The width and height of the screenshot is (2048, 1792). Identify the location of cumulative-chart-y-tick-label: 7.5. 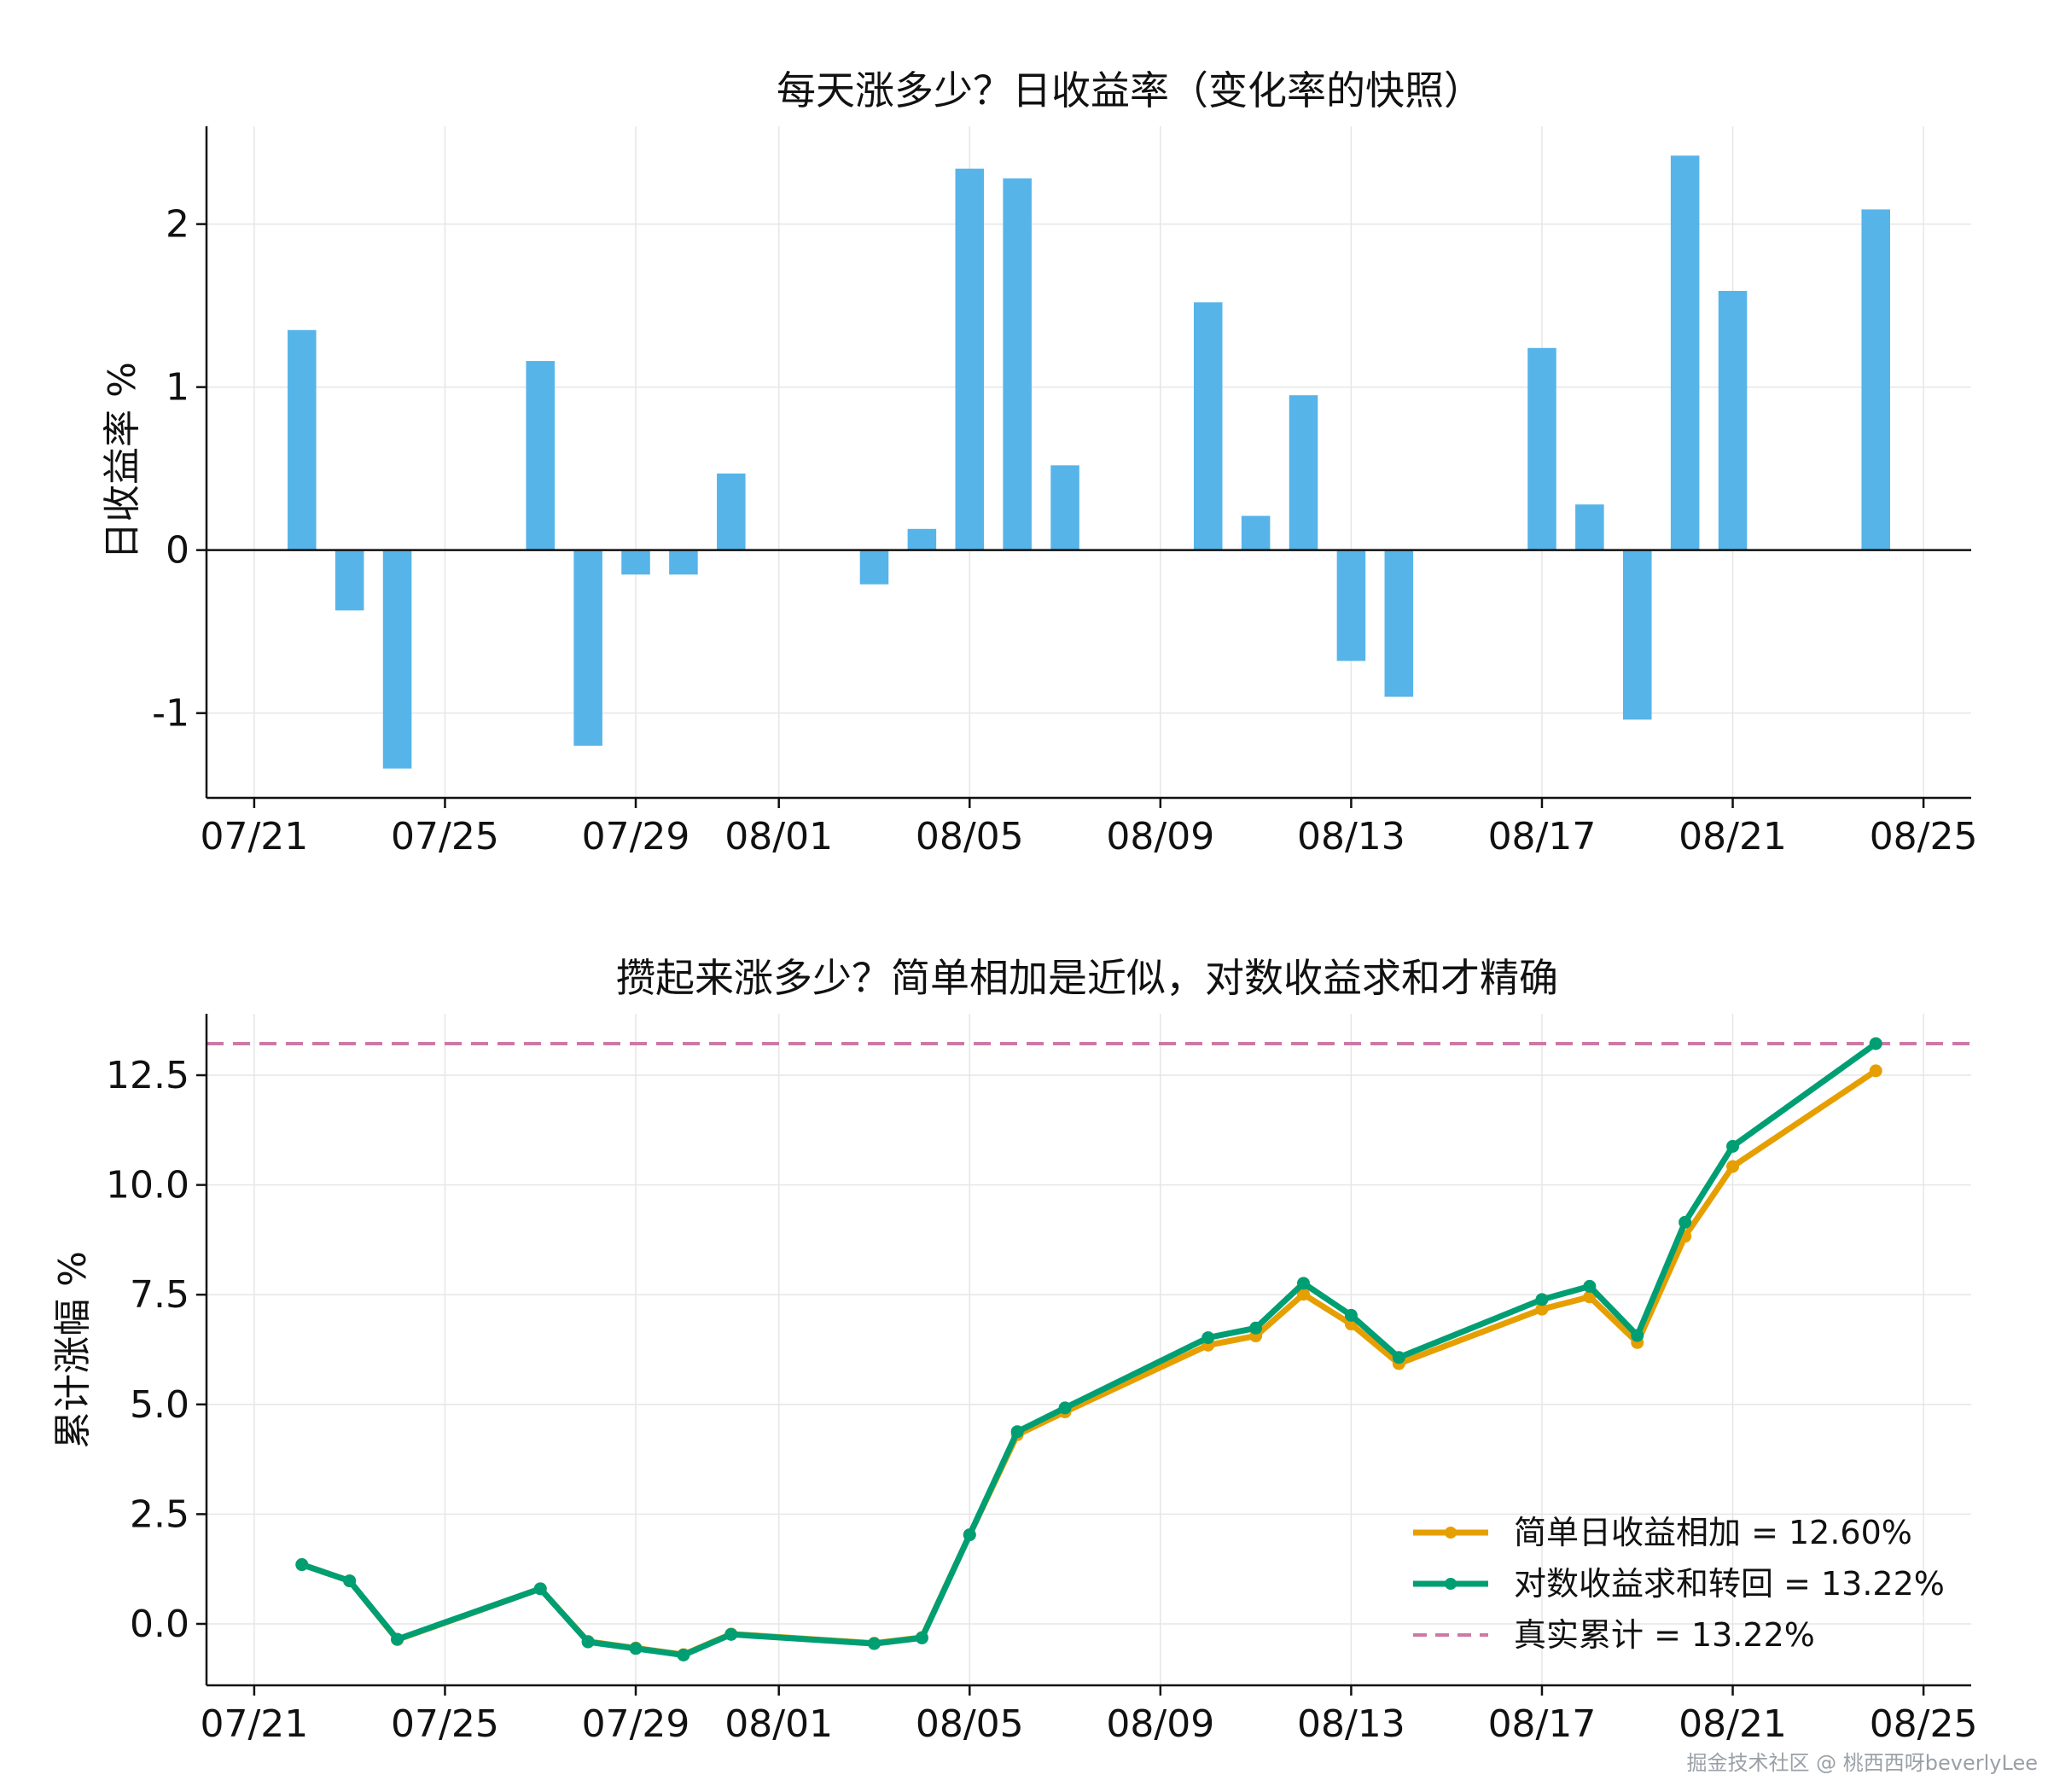
(159, 1295).